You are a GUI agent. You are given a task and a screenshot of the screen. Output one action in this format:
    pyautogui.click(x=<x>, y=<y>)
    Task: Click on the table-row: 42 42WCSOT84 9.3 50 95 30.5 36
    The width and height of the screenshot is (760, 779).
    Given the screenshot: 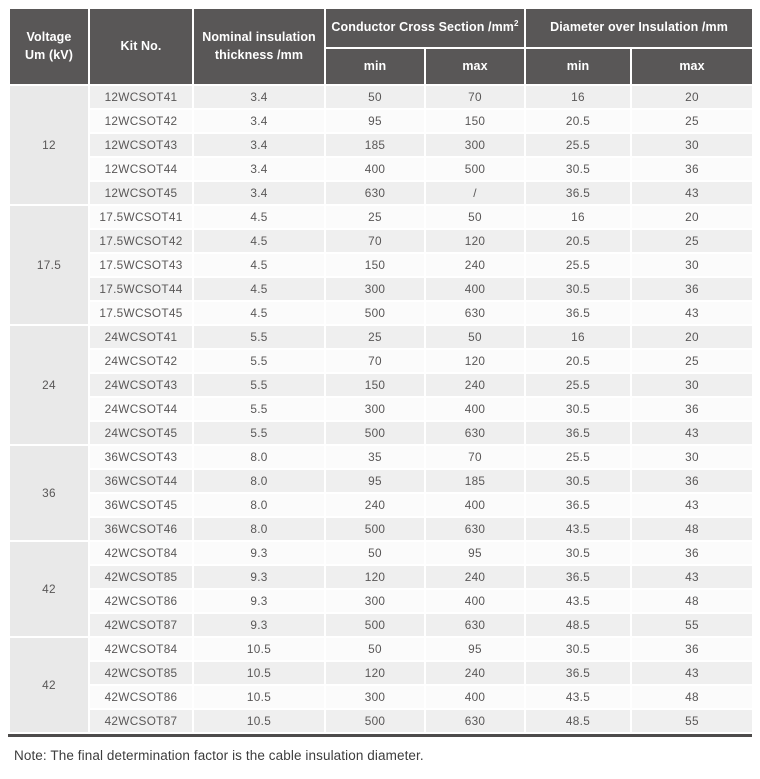 What is the action you would take?
    pyautogui.click(x=381, y=589)
    